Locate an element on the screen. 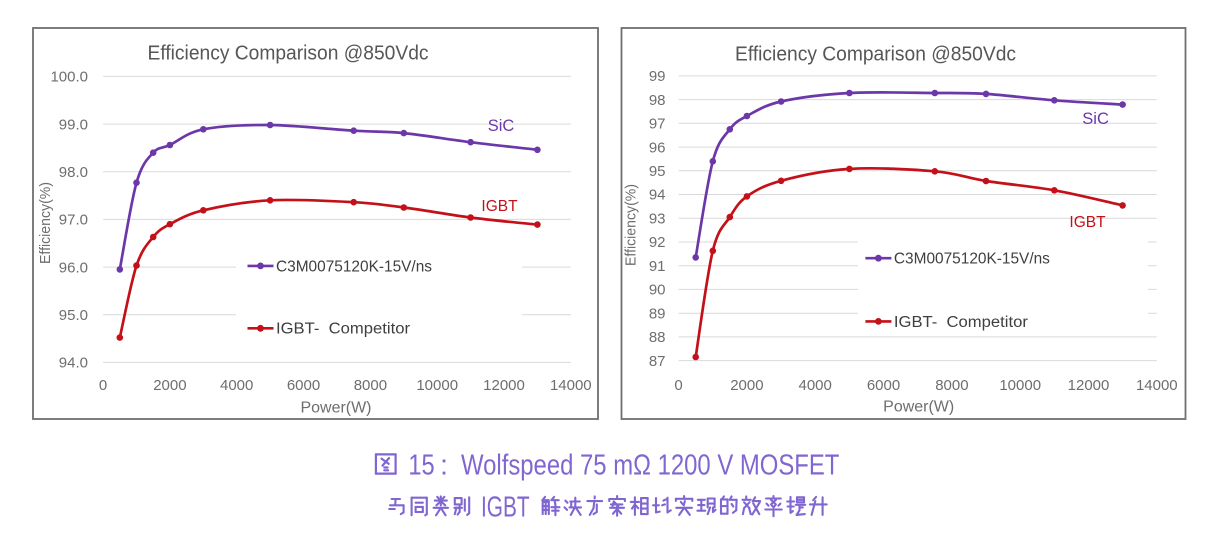  svg-text: 91 is located at coordinates (657, 266).